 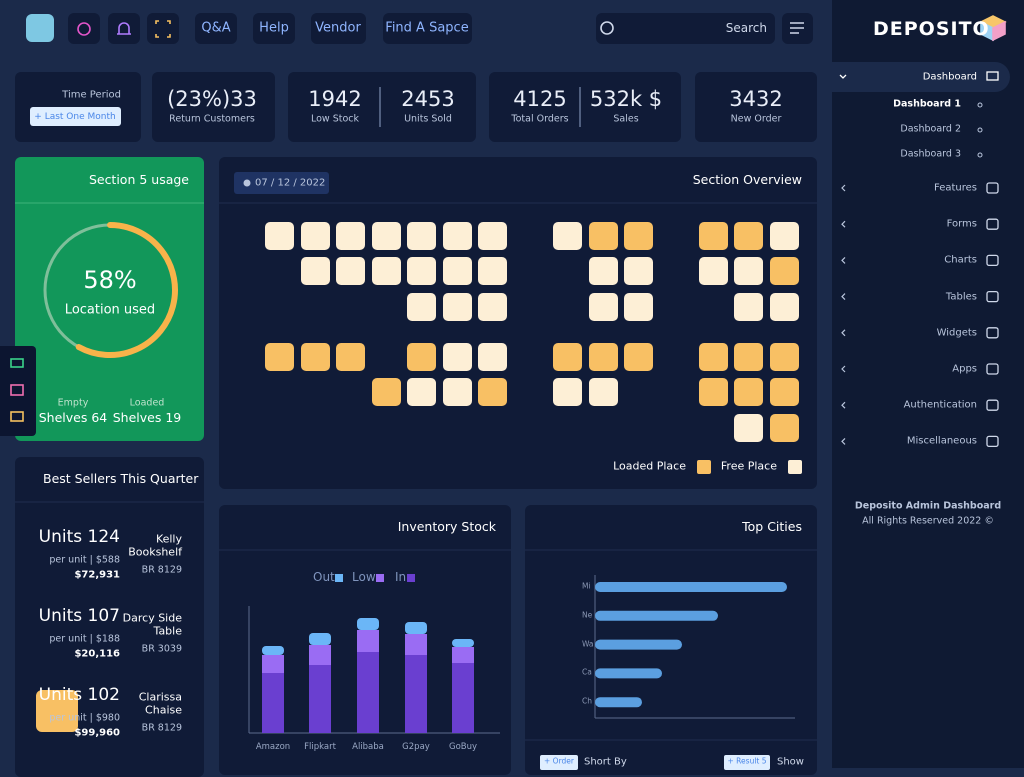 I want to click on gauge-caption: Location used, so click(x=110, y=310).